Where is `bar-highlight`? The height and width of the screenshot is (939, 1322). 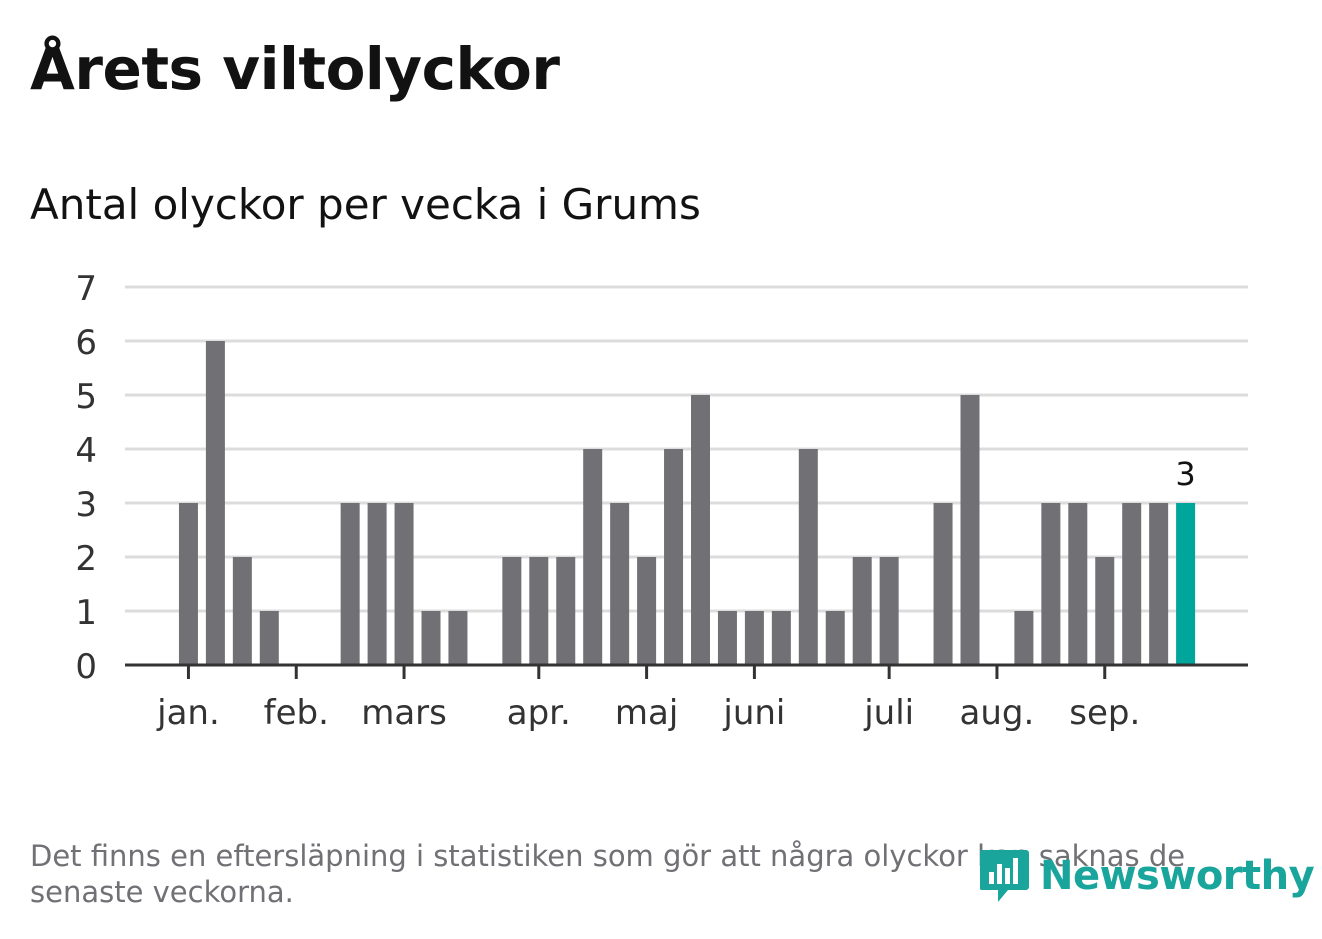 bar-highlight is located at coordinates (1186, 584).